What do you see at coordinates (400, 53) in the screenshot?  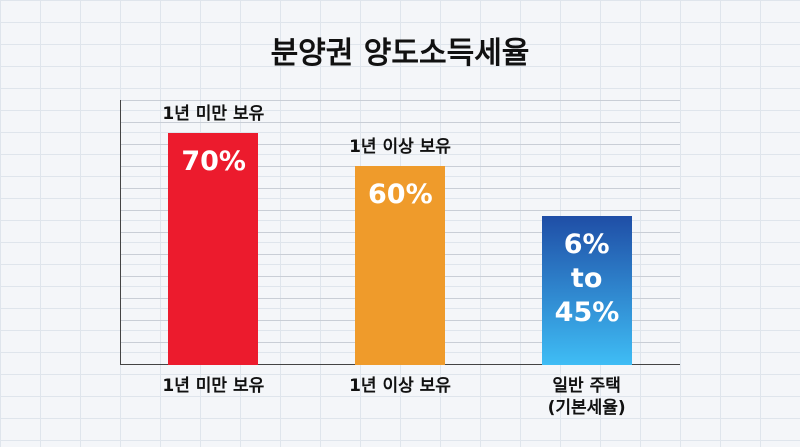 I see `chart-title: 분양권 양도소득세율` at bounding box center [400, 53].